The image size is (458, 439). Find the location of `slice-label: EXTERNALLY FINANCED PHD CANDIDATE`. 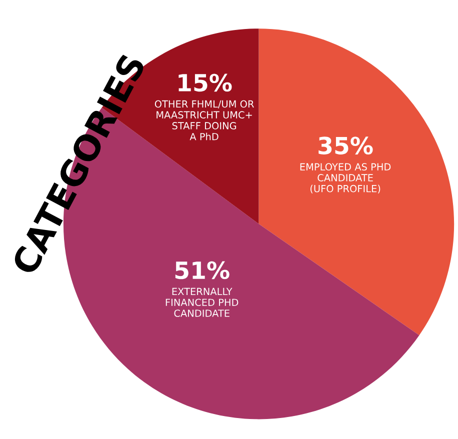

slice-label: EXTERNALLY FINANCED PHD CANDIDATE is located at coordinates (202, 302).